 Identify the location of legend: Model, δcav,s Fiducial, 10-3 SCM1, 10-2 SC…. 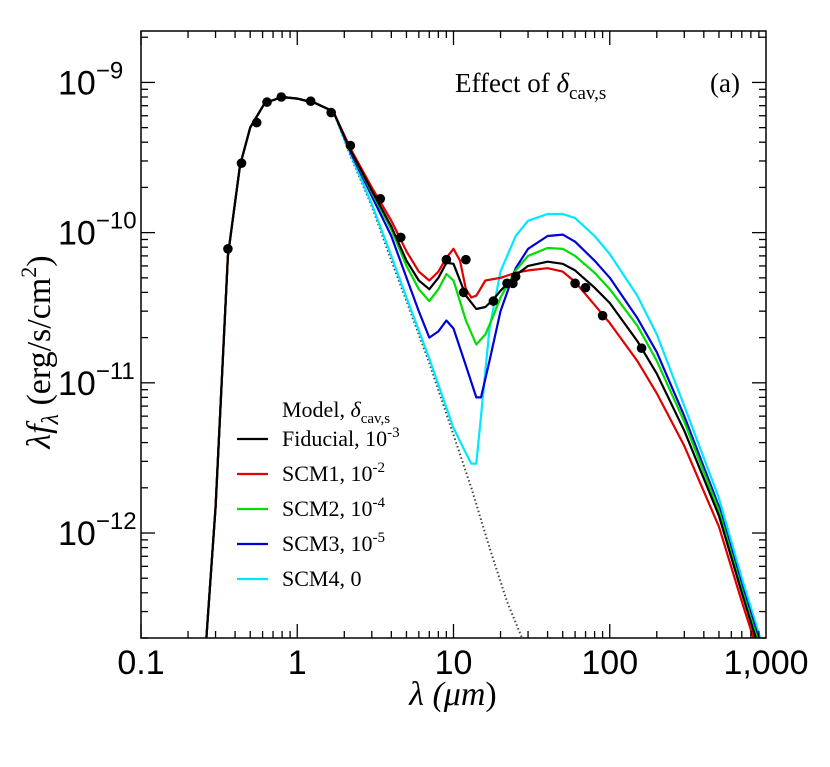
(318, 494).